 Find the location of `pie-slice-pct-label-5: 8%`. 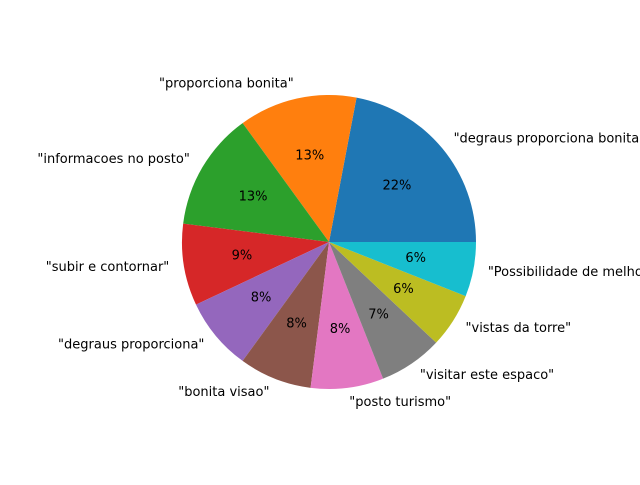

pie-slice-pct-label-5: 8% is located at coordinates (296, 324).